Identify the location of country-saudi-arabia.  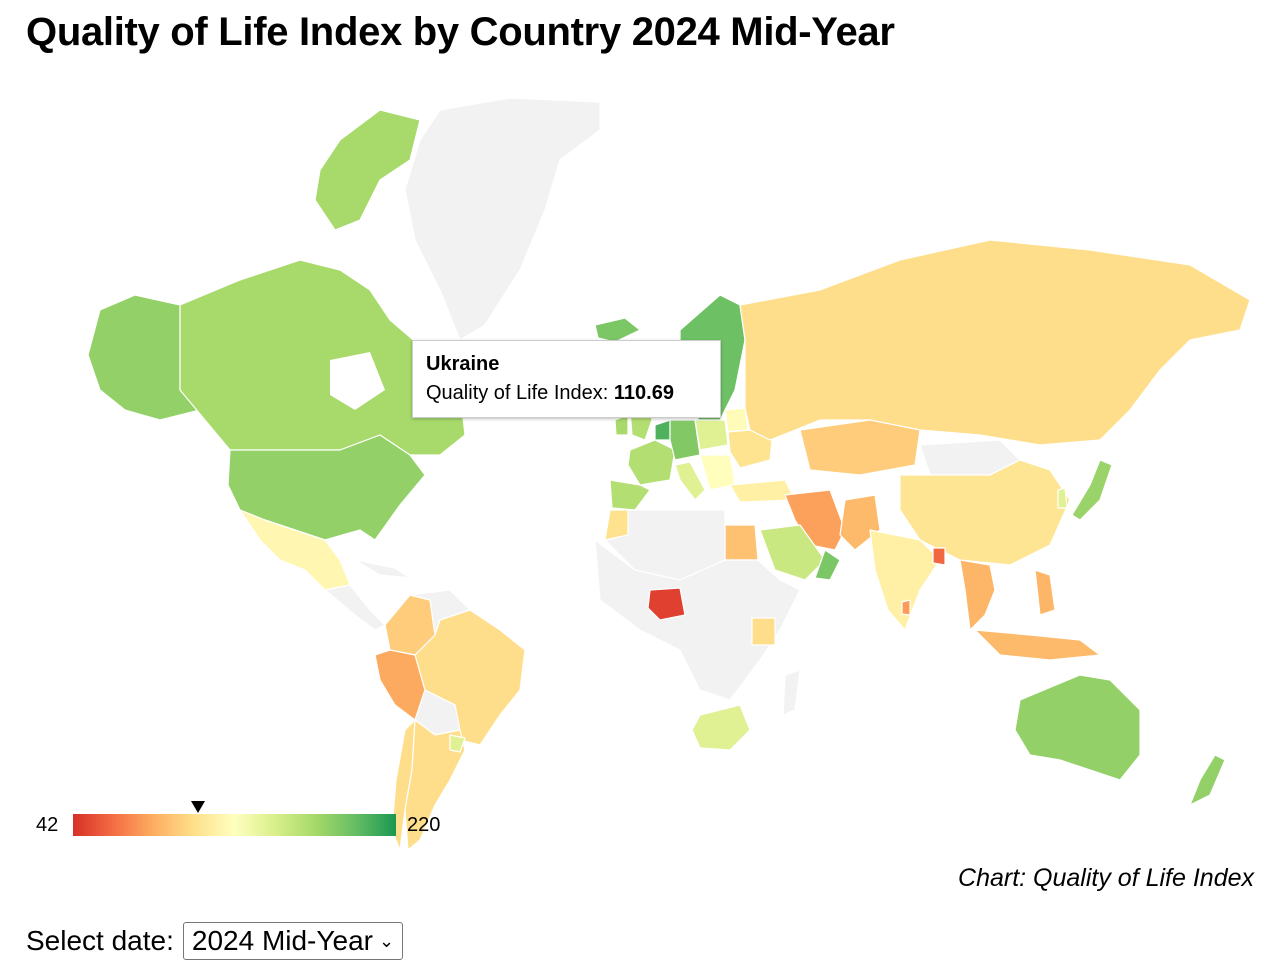
(792, 552).